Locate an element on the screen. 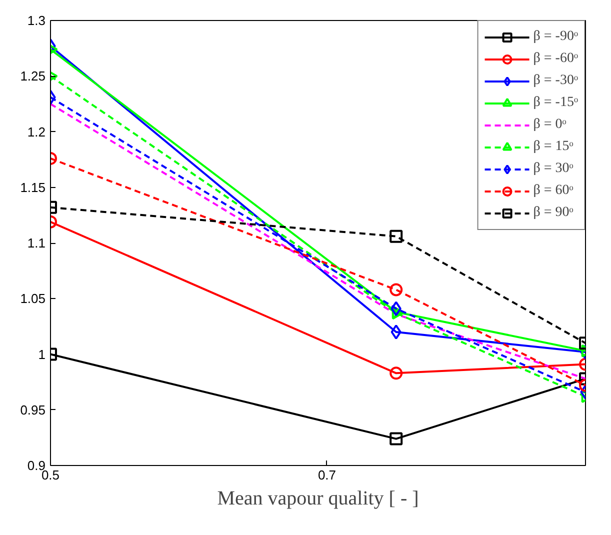  legend-label: β = -90ᵒ is located at coordinates (555, 37).